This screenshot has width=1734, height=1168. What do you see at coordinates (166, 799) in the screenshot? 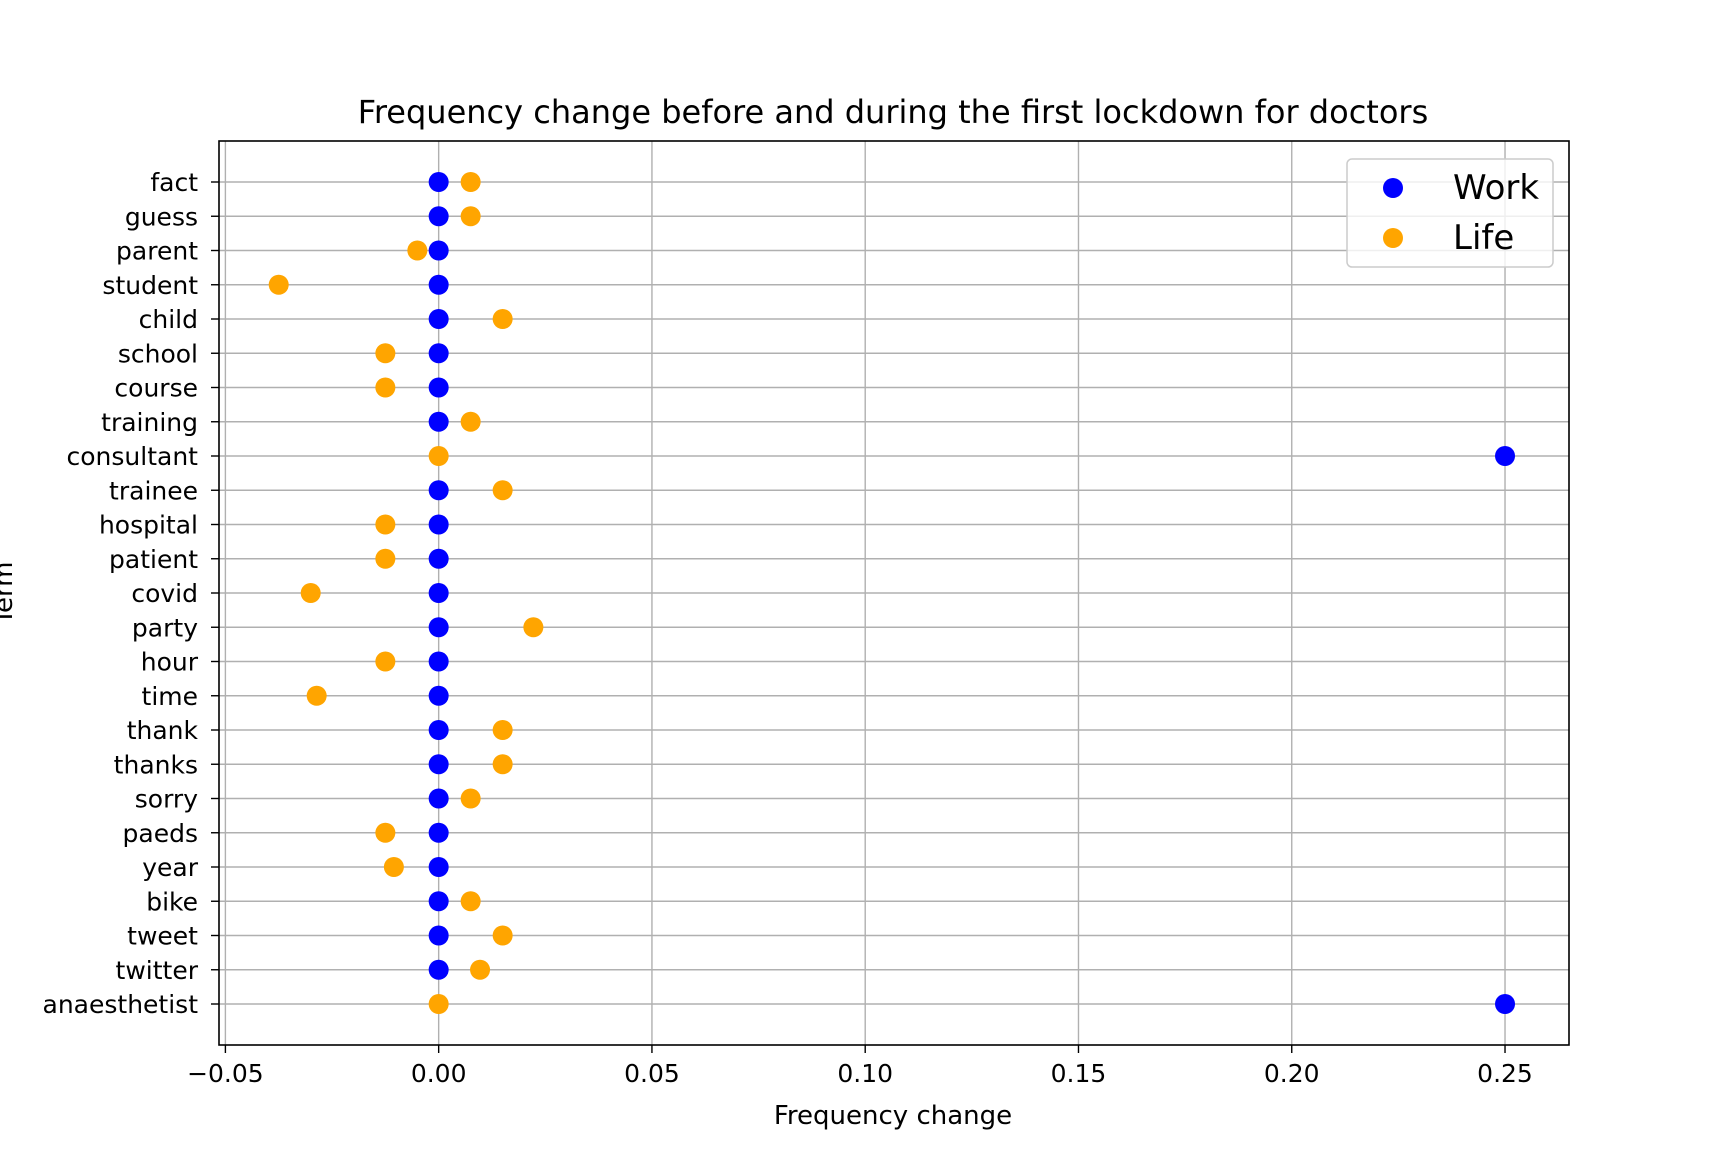
I see `y-tick-label-sorry: sorry` at bounding box center [166, 799].